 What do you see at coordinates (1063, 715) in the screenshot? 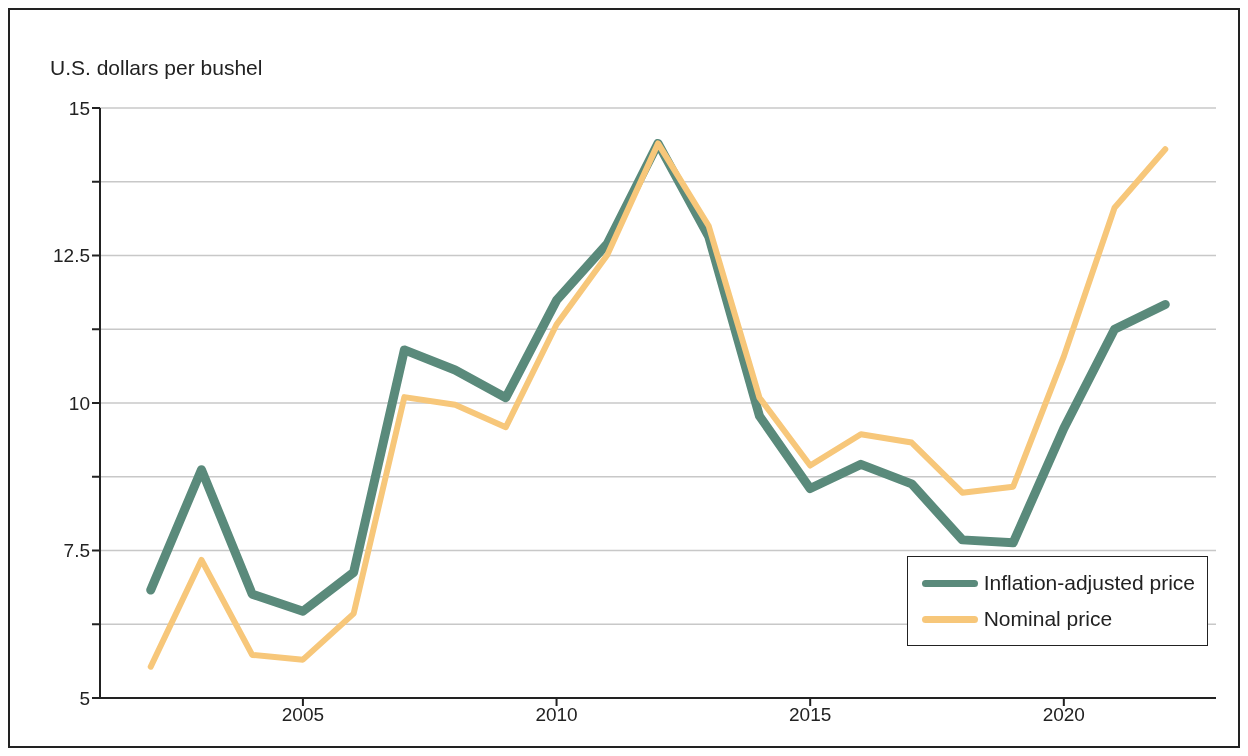
I see `x-tick-label: 2020` at bounding box center [1063, 715].